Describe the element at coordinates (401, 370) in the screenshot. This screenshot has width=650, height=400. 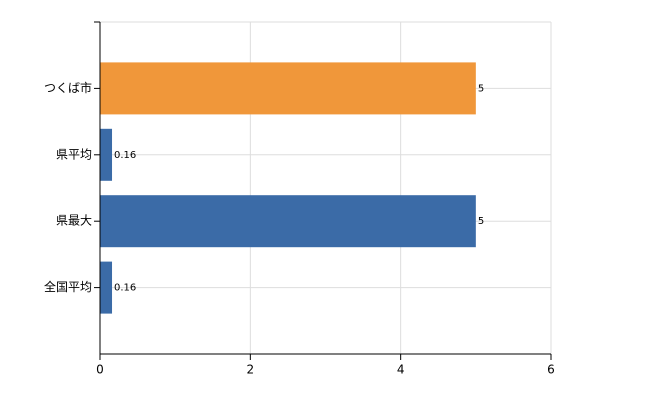
I see `x-tick-label: 4` at that location.